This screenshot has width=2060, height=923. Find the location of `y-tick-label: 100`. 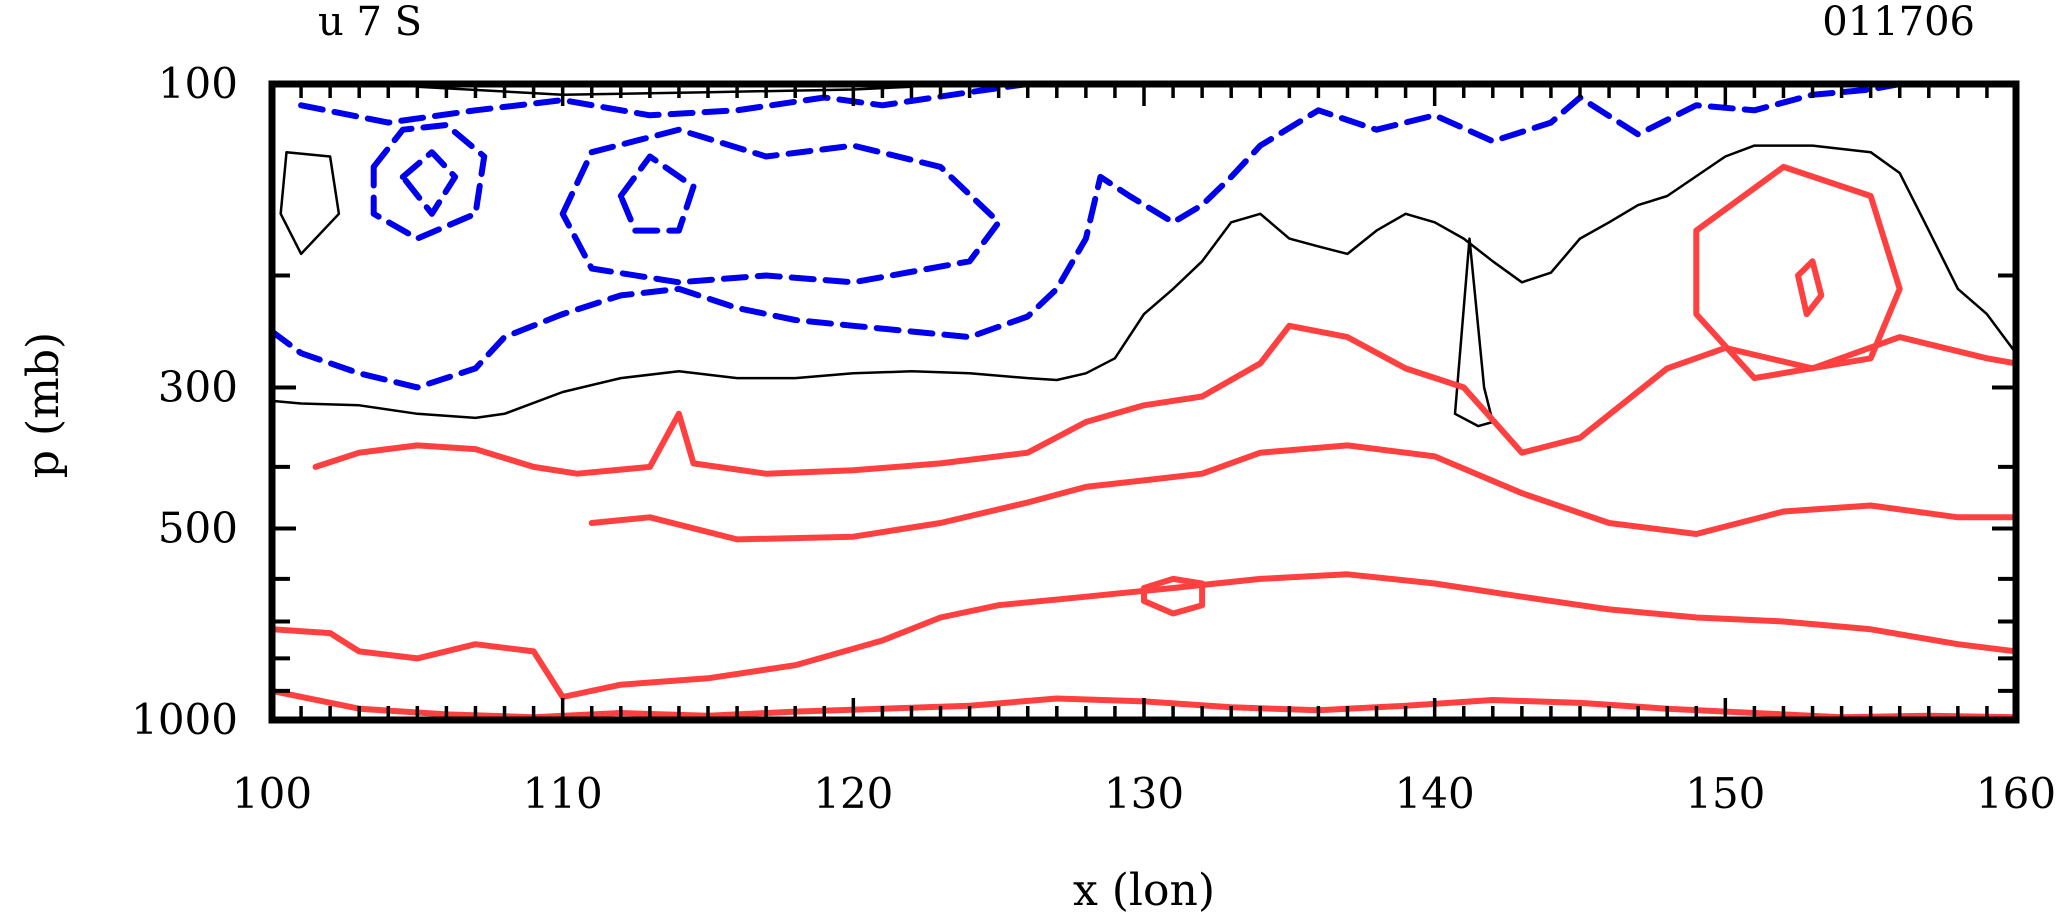

y-tick-label: 100 is located at coordinates (198, 83).